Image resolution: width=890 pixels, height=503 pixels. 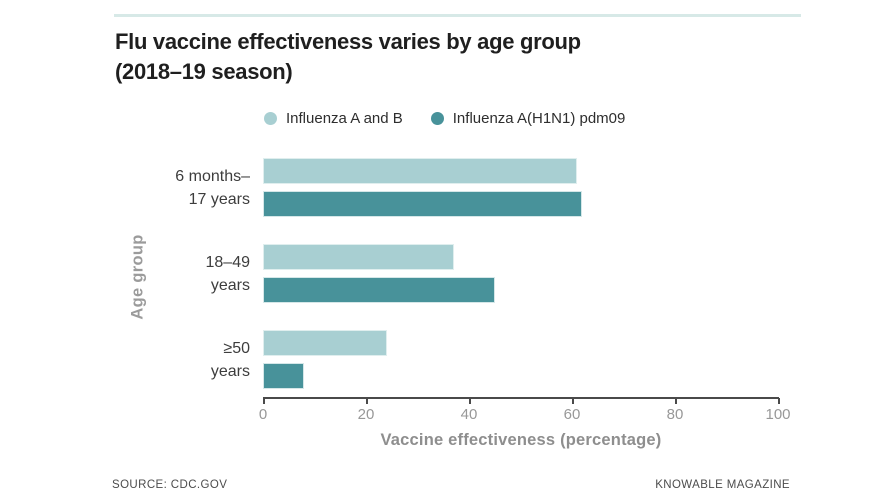 What do you see at coordinates (539, 118) in the screenshot?
I see `legend-label: Influenza A(H1N1) pdm09` at bounding box center [539, 118].